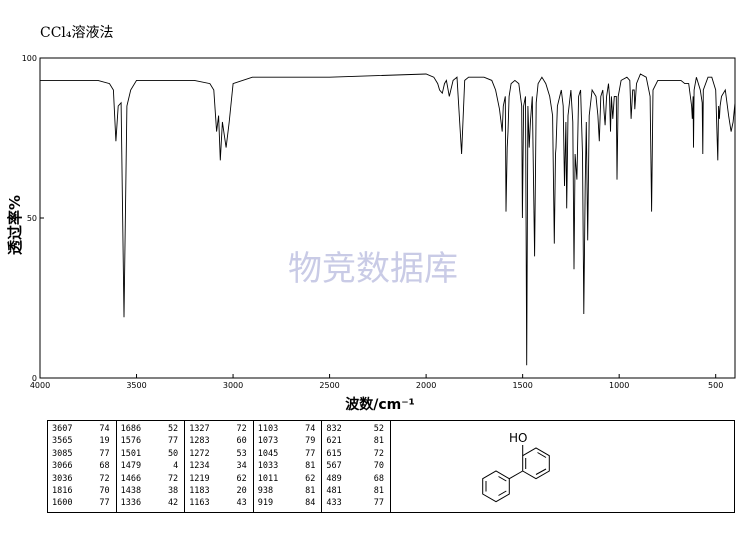  What do you see at coordinates (334, 490) in the screenshot?
I see `peak-wavenumber: 481` at bounding box center [334, 490].